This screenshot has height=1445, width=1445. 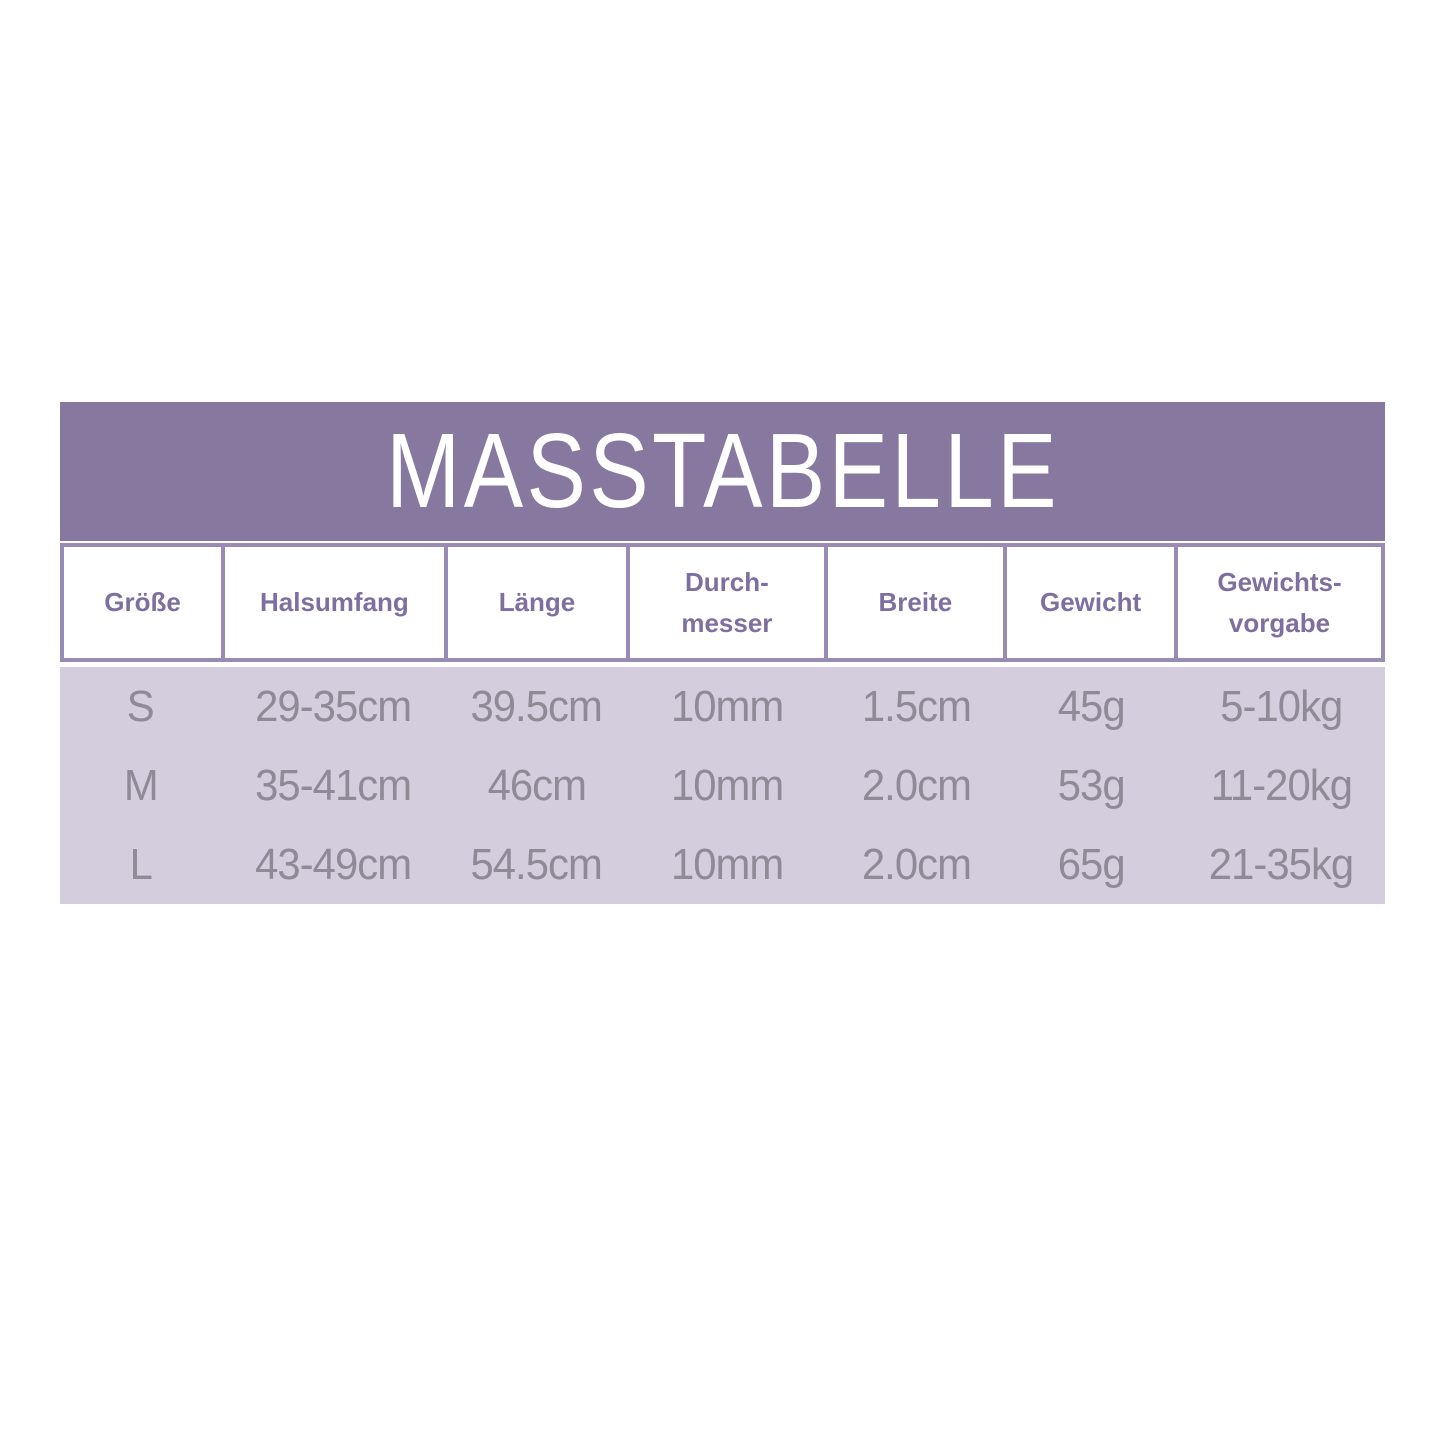 What do you see at coordinates (141, 706) in the screenshot?
I see `cell-size-s: S` at bounding box center [141, 706].